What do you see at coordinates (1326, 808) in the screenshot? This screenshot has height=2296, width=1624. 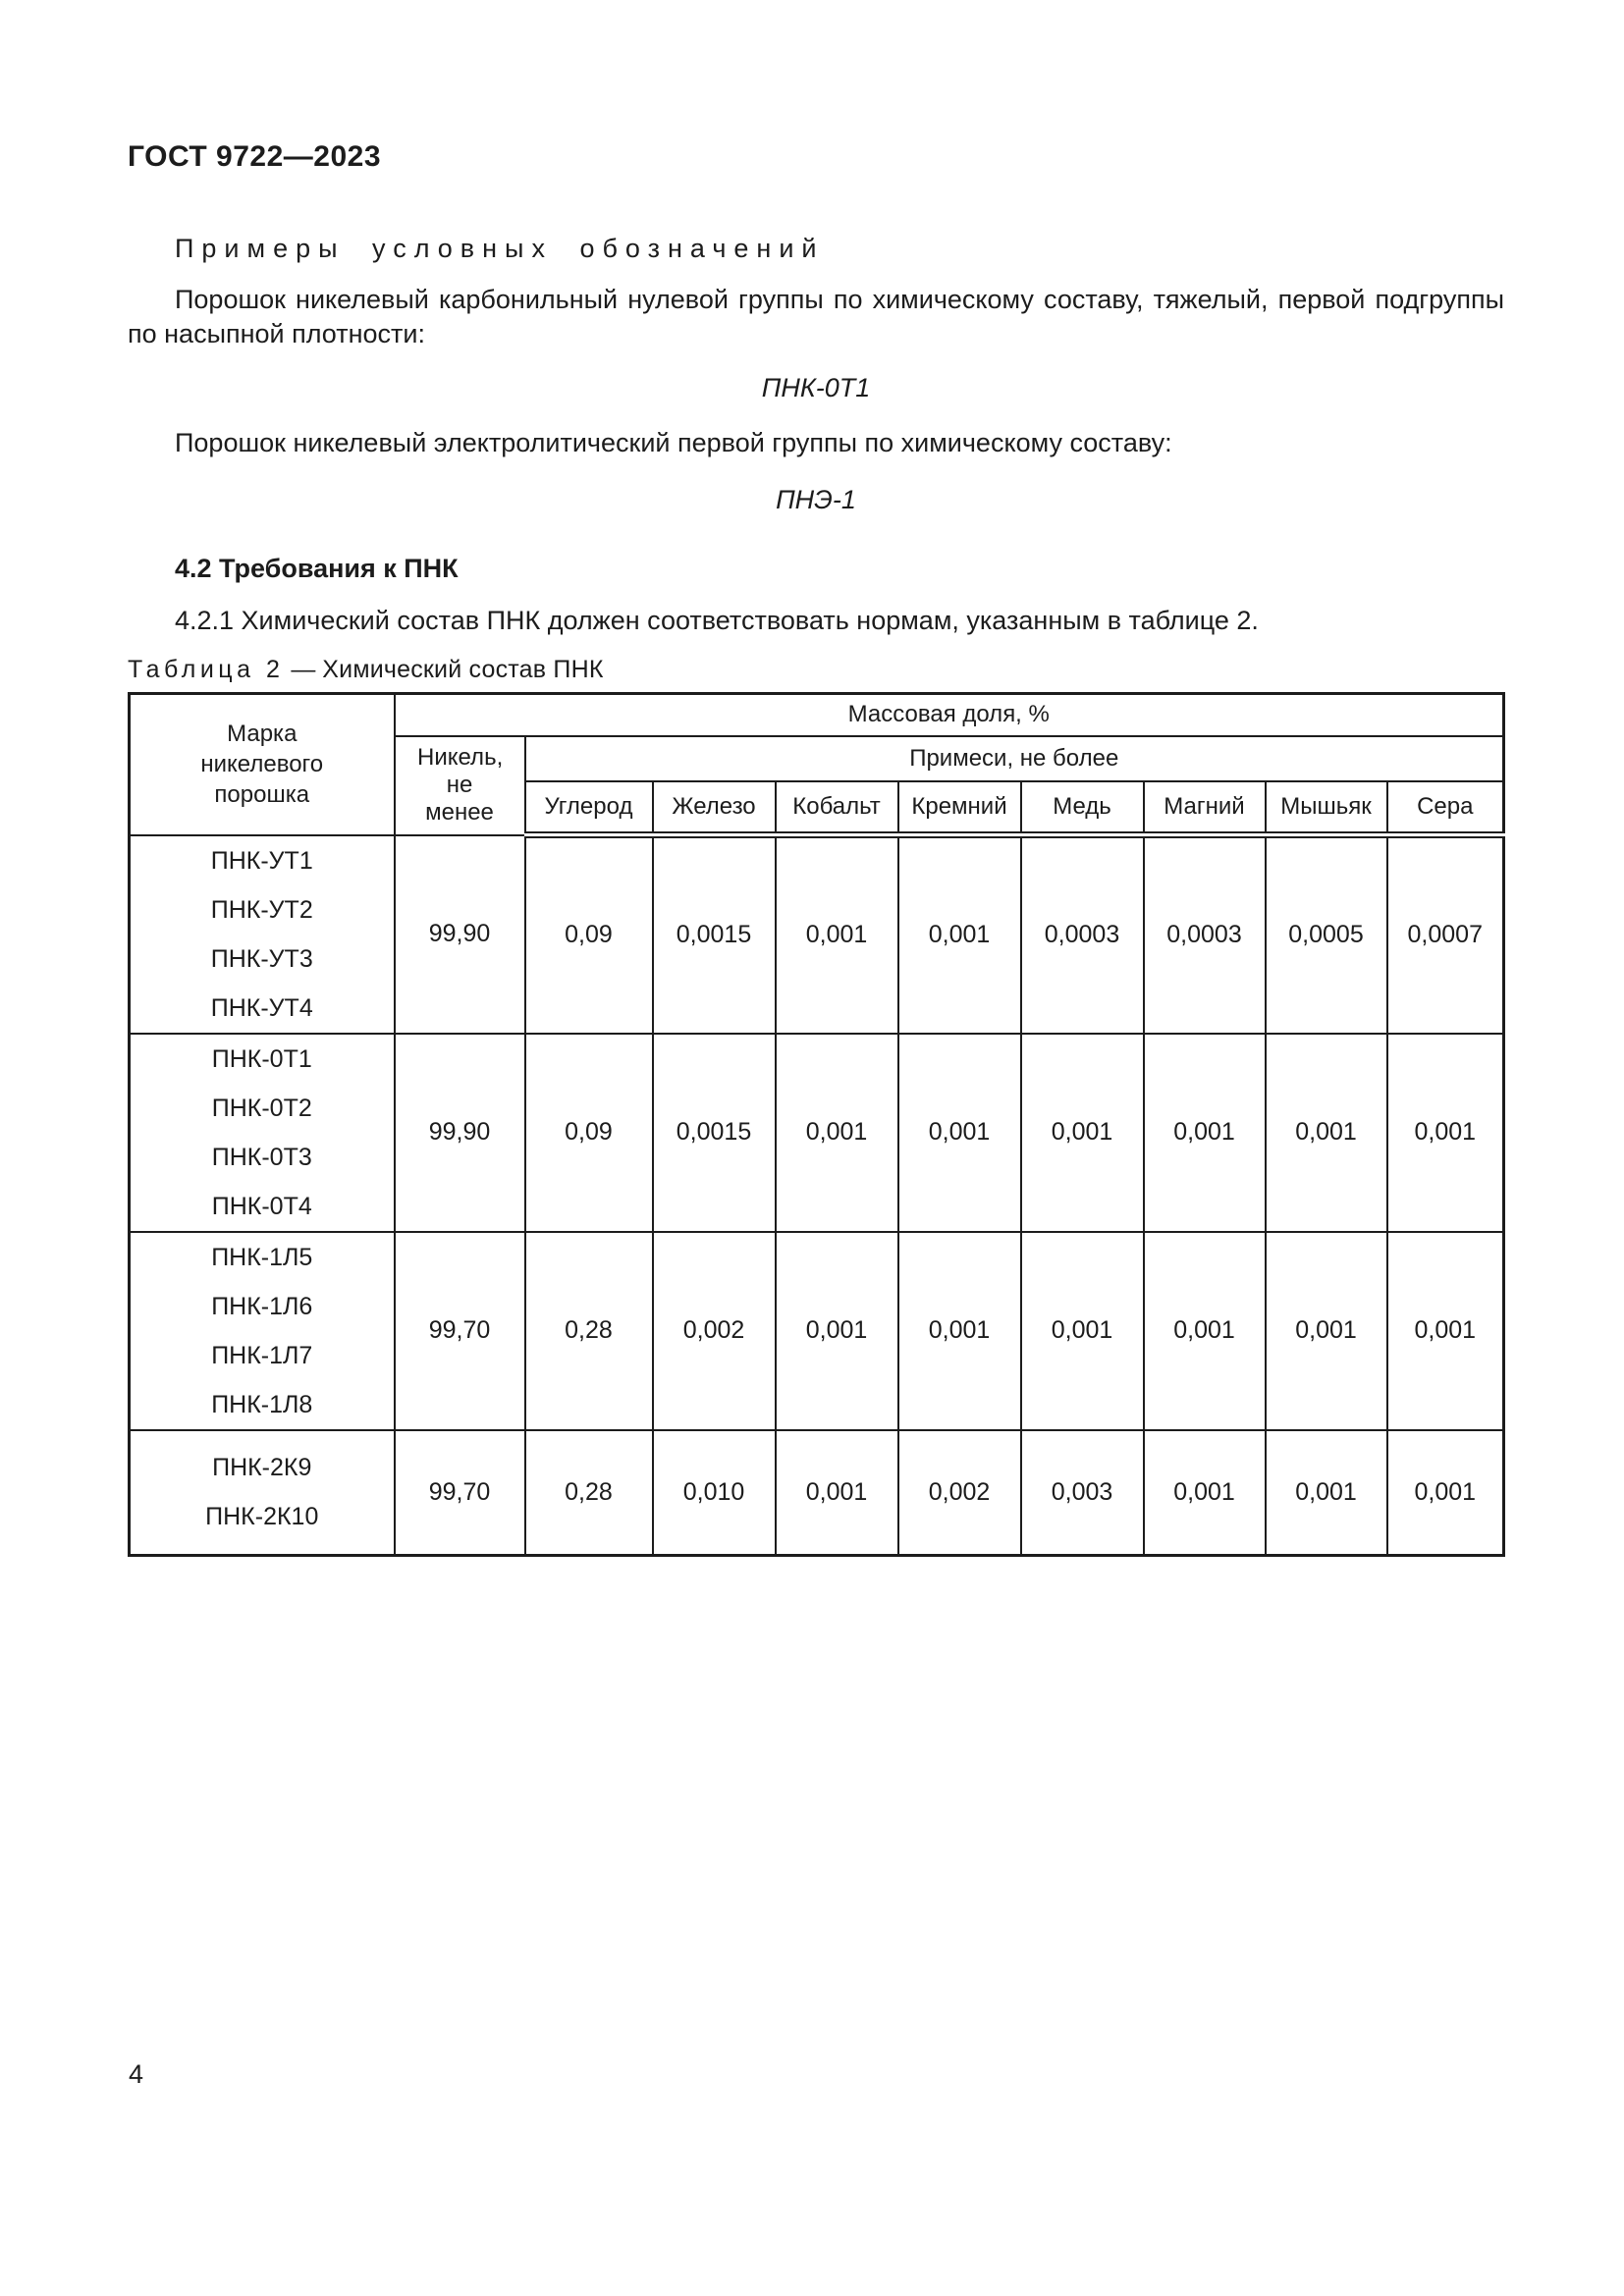 I see `header-arsenic: Мышьяк` at bounding box center [1326, 808].